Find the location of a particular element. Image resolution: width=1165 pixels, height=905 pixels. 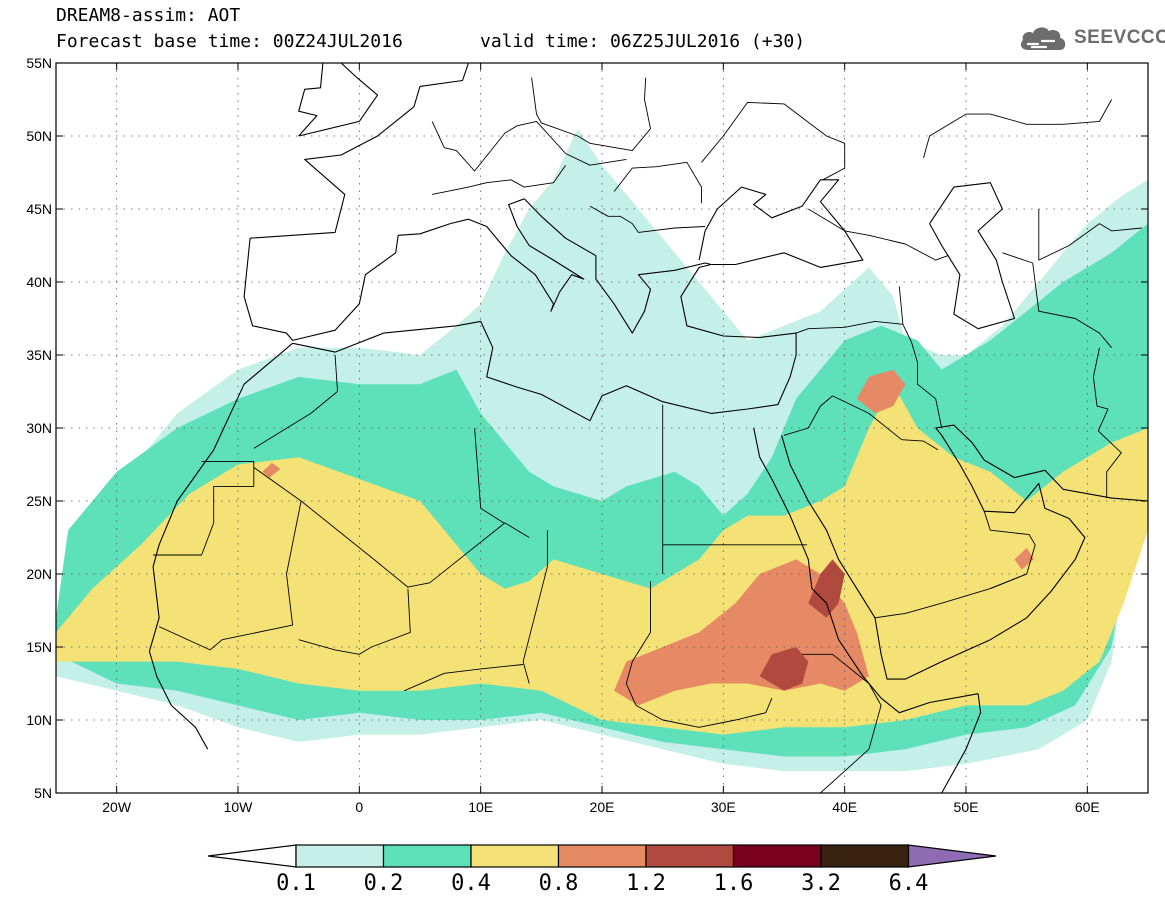

coastline-red-sea-west is located at coordinates (866, 570).